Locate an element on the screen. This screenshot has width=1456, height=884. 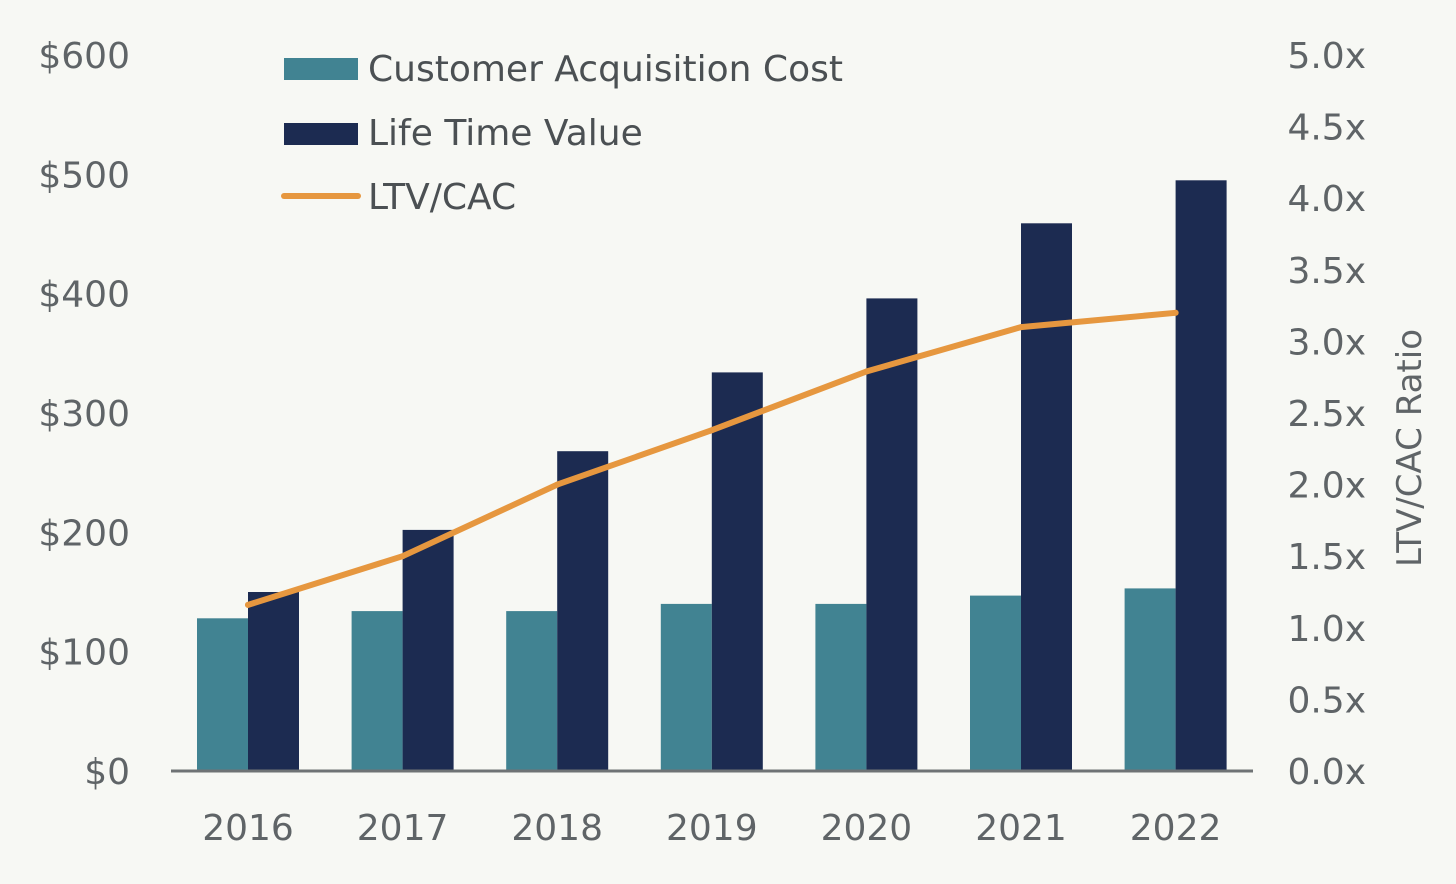
right-tick-label: 2.0x is located at coordinates (1326, 486).